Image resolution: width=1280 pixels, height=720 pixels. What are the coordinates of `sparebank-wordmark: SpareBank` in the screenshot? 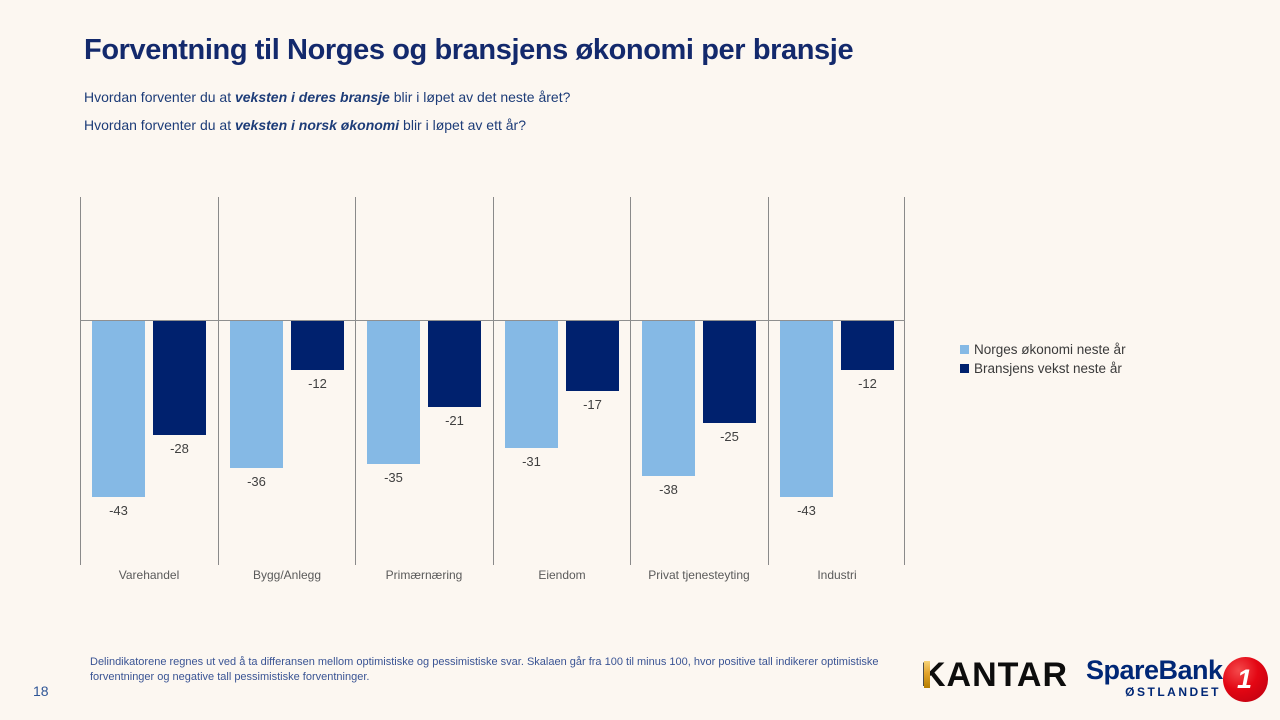 It's located at (1154, 670).